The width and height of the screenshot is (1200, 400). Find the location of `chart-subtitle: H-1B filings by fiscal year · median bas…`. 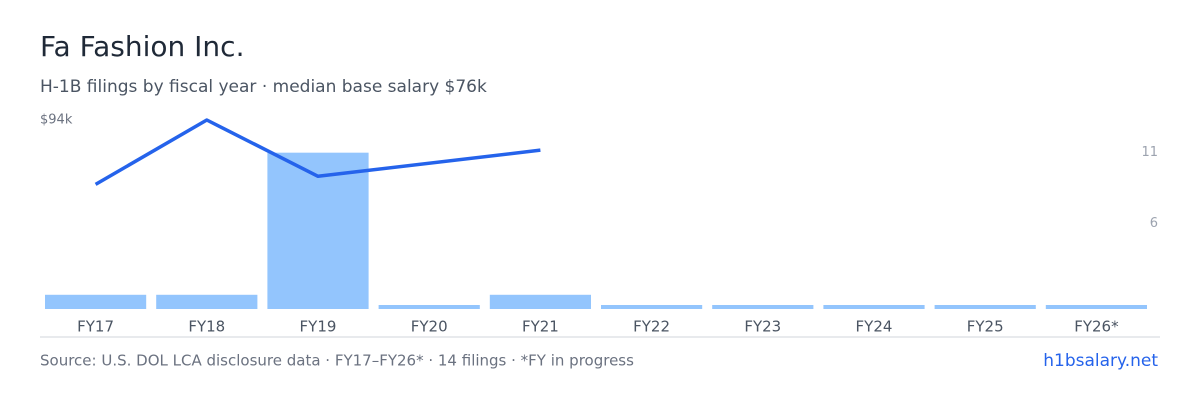

chart-subtitle: H-1B filings by fiscal year · median bas… is located at coordinates (263, 87).